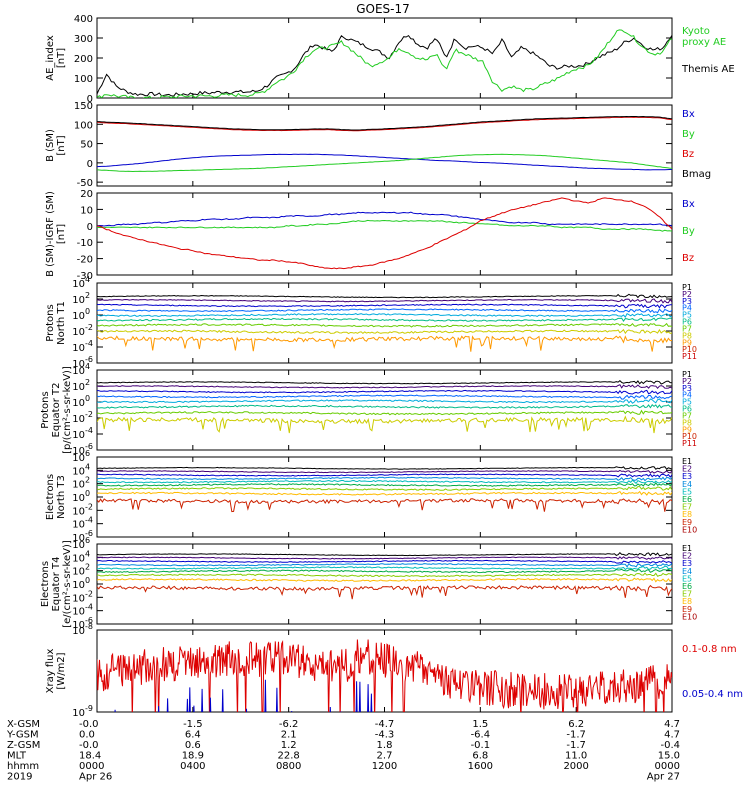 This screenshot has width=750, height=800. Describe the element at coordinates (89, 745) in the screenshot. I see `footer-value: -0.0` at that location.